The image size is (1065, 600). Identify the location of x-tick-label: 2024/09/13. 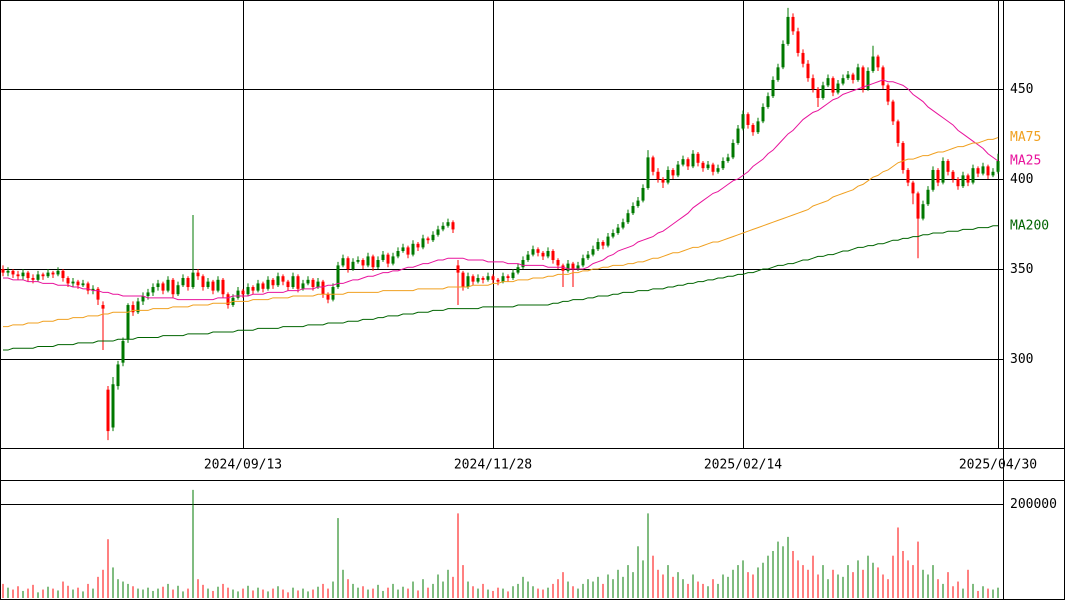
(243, 465).